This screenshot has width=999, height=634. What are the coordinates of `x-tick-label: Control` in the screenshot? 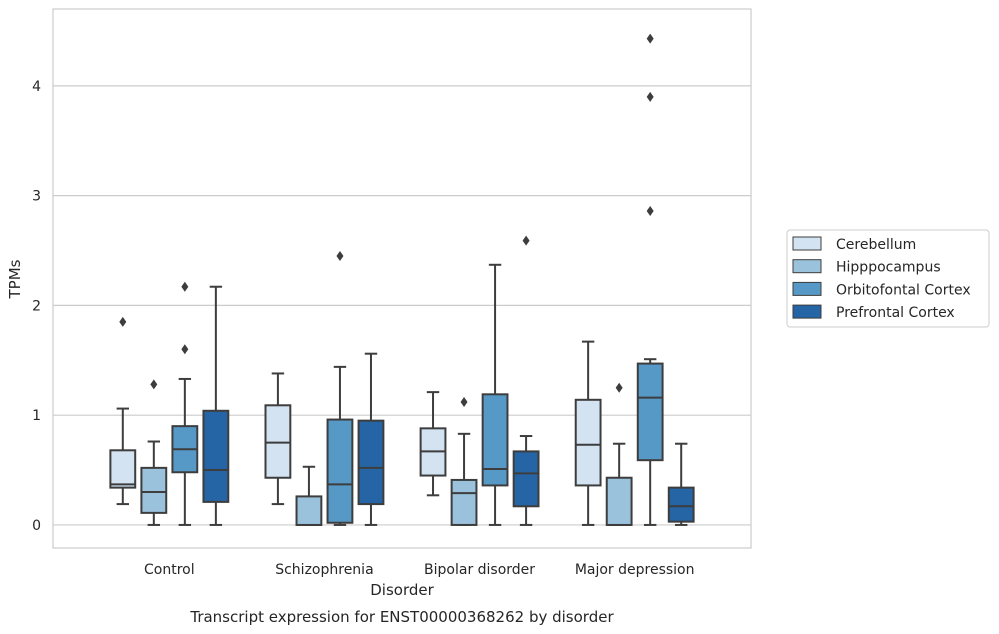 It's located at (169, 570).